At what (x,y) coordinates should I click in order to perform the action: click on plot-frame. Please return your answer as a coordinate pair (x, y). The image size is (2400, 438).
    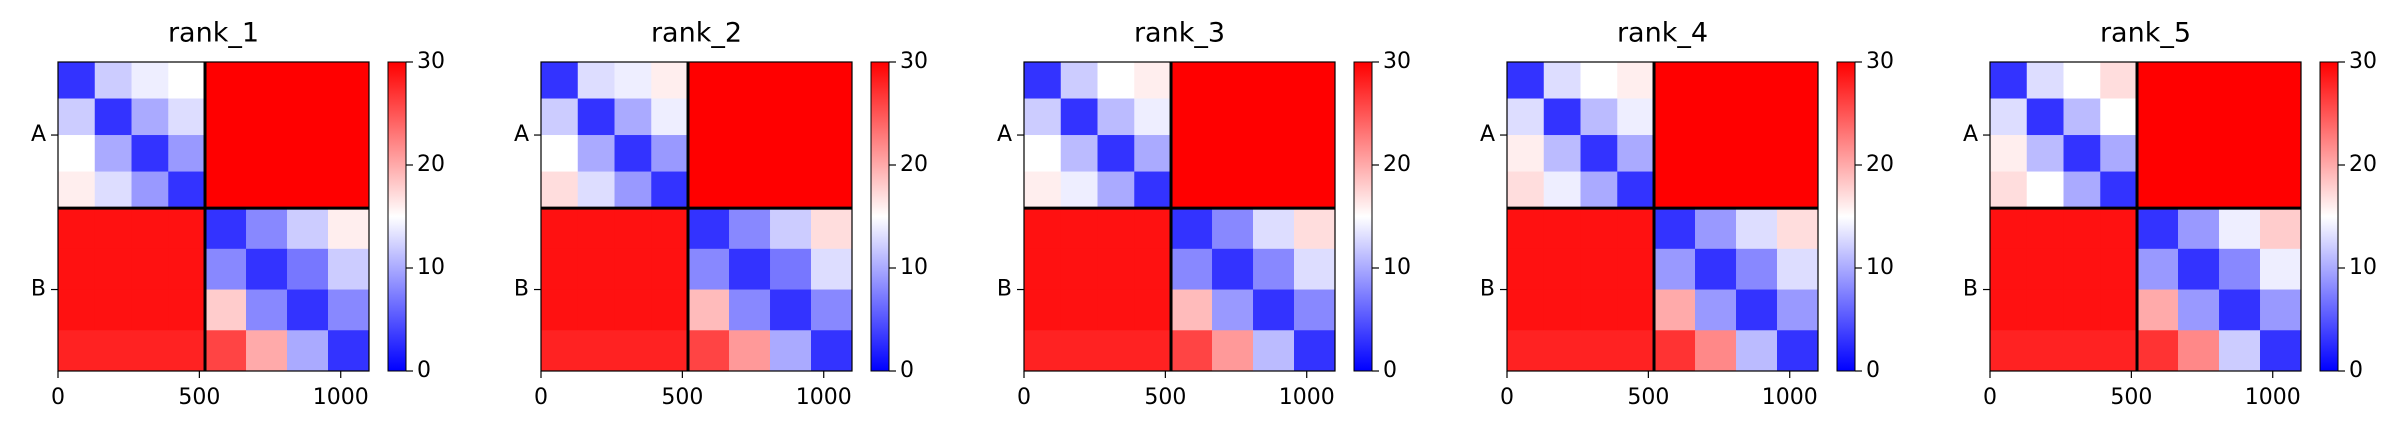
    Looking at the image, I should click on (1662, 216).